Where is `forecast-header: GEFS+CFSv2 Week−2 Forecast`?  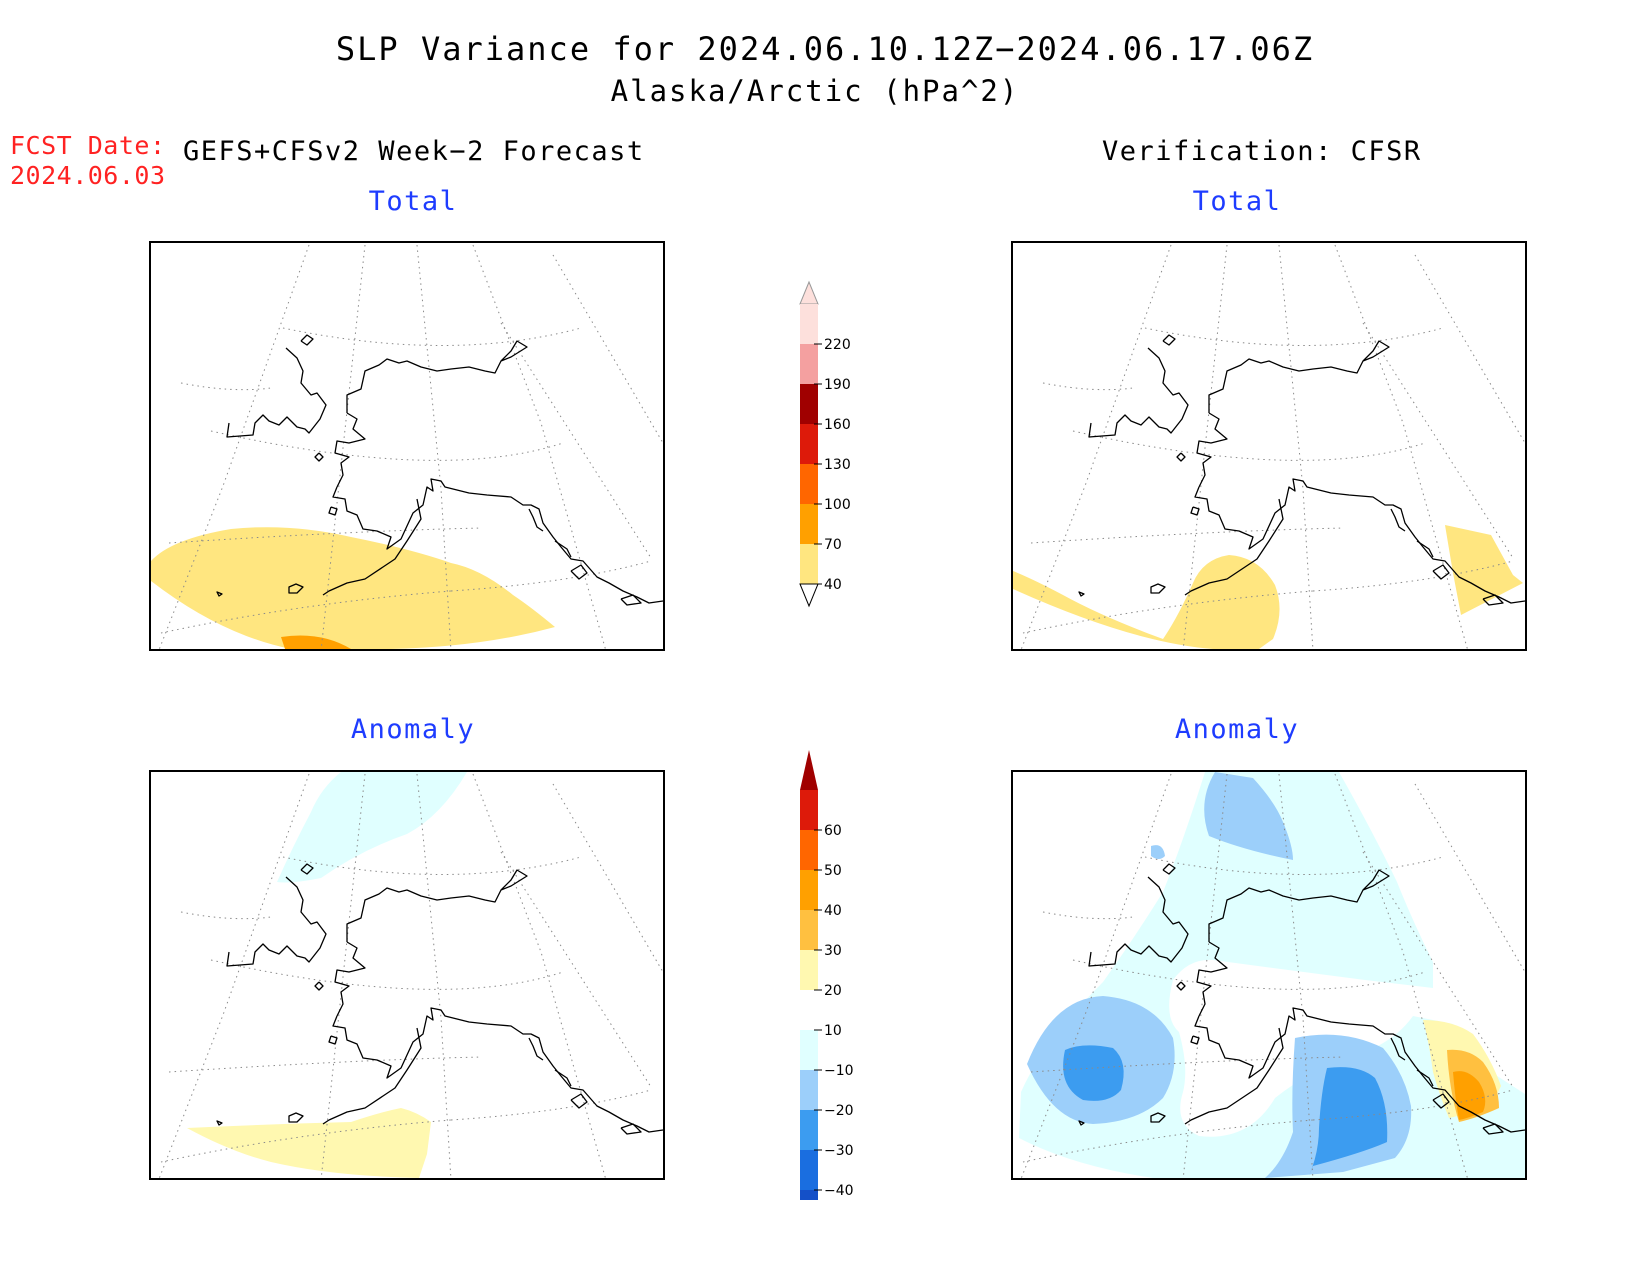
forecast-header: GEFS+CFSv2 Week−2 Forecast is located at coordinates (414, 151).